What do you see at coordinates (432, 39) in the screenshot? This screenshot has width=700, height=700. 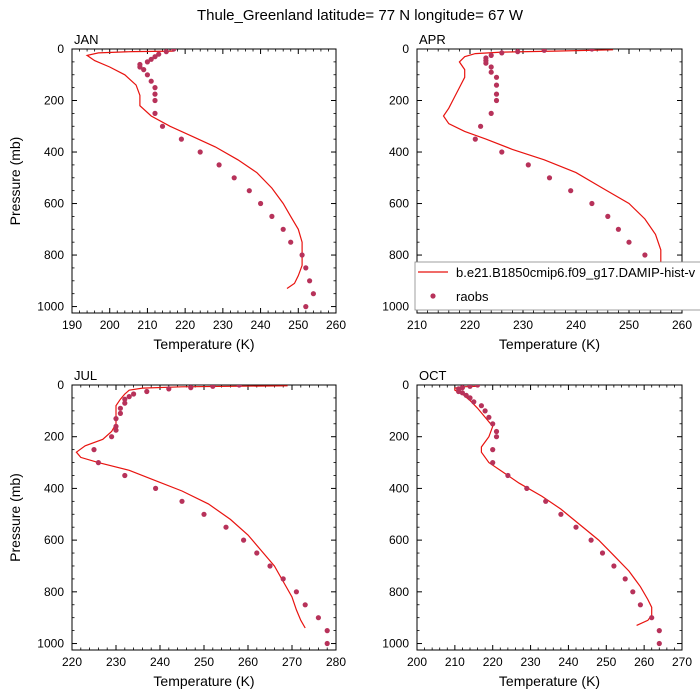 I see `panel-title: APR` at bounding box center [432, 39].